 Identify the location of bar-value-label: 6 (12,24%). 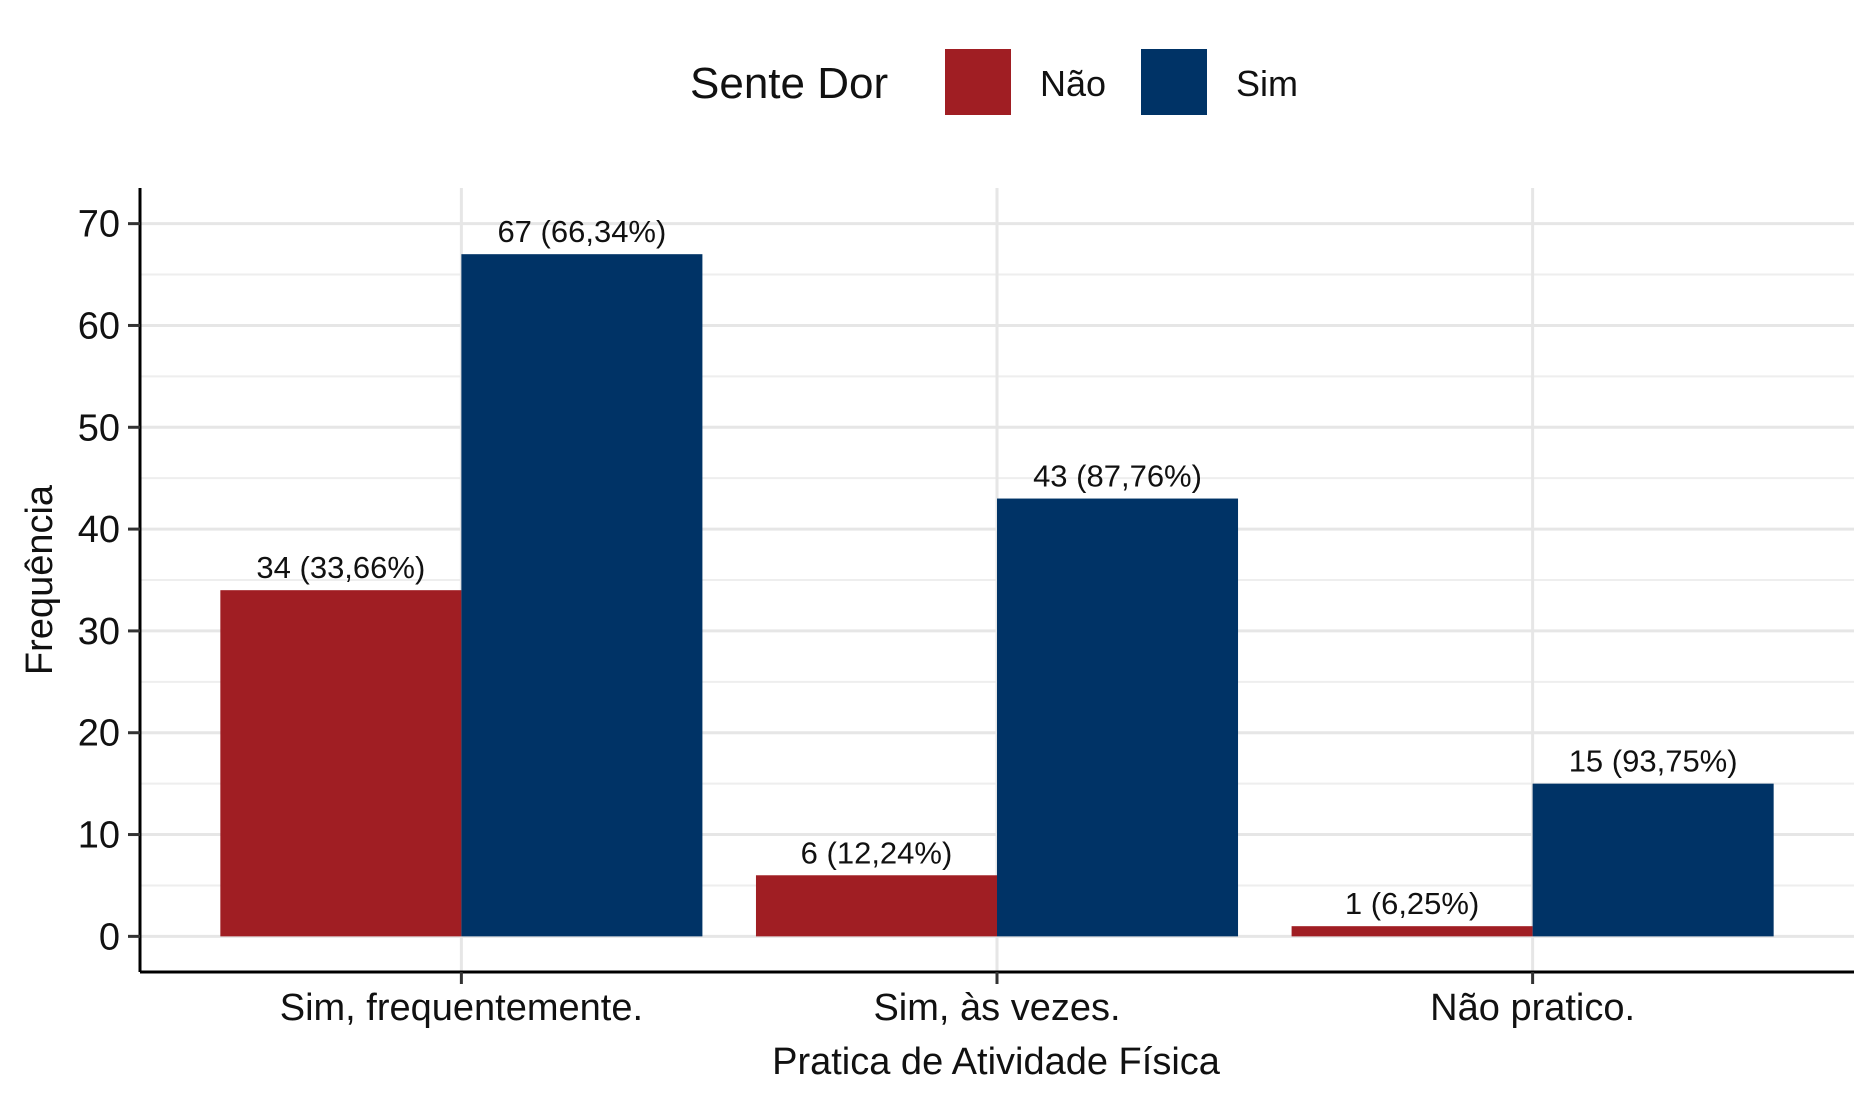
(877, 852).